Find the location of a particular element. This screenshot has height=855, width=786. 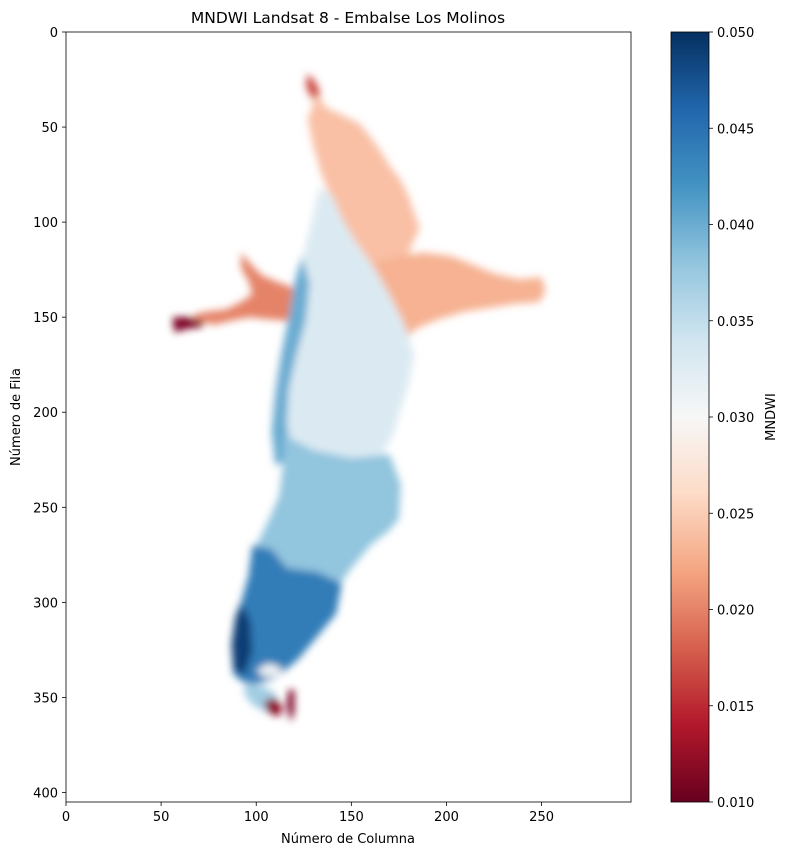

x-axis-ticks: 0 50 100 150 200 250 is located at coordinates (308, 813).